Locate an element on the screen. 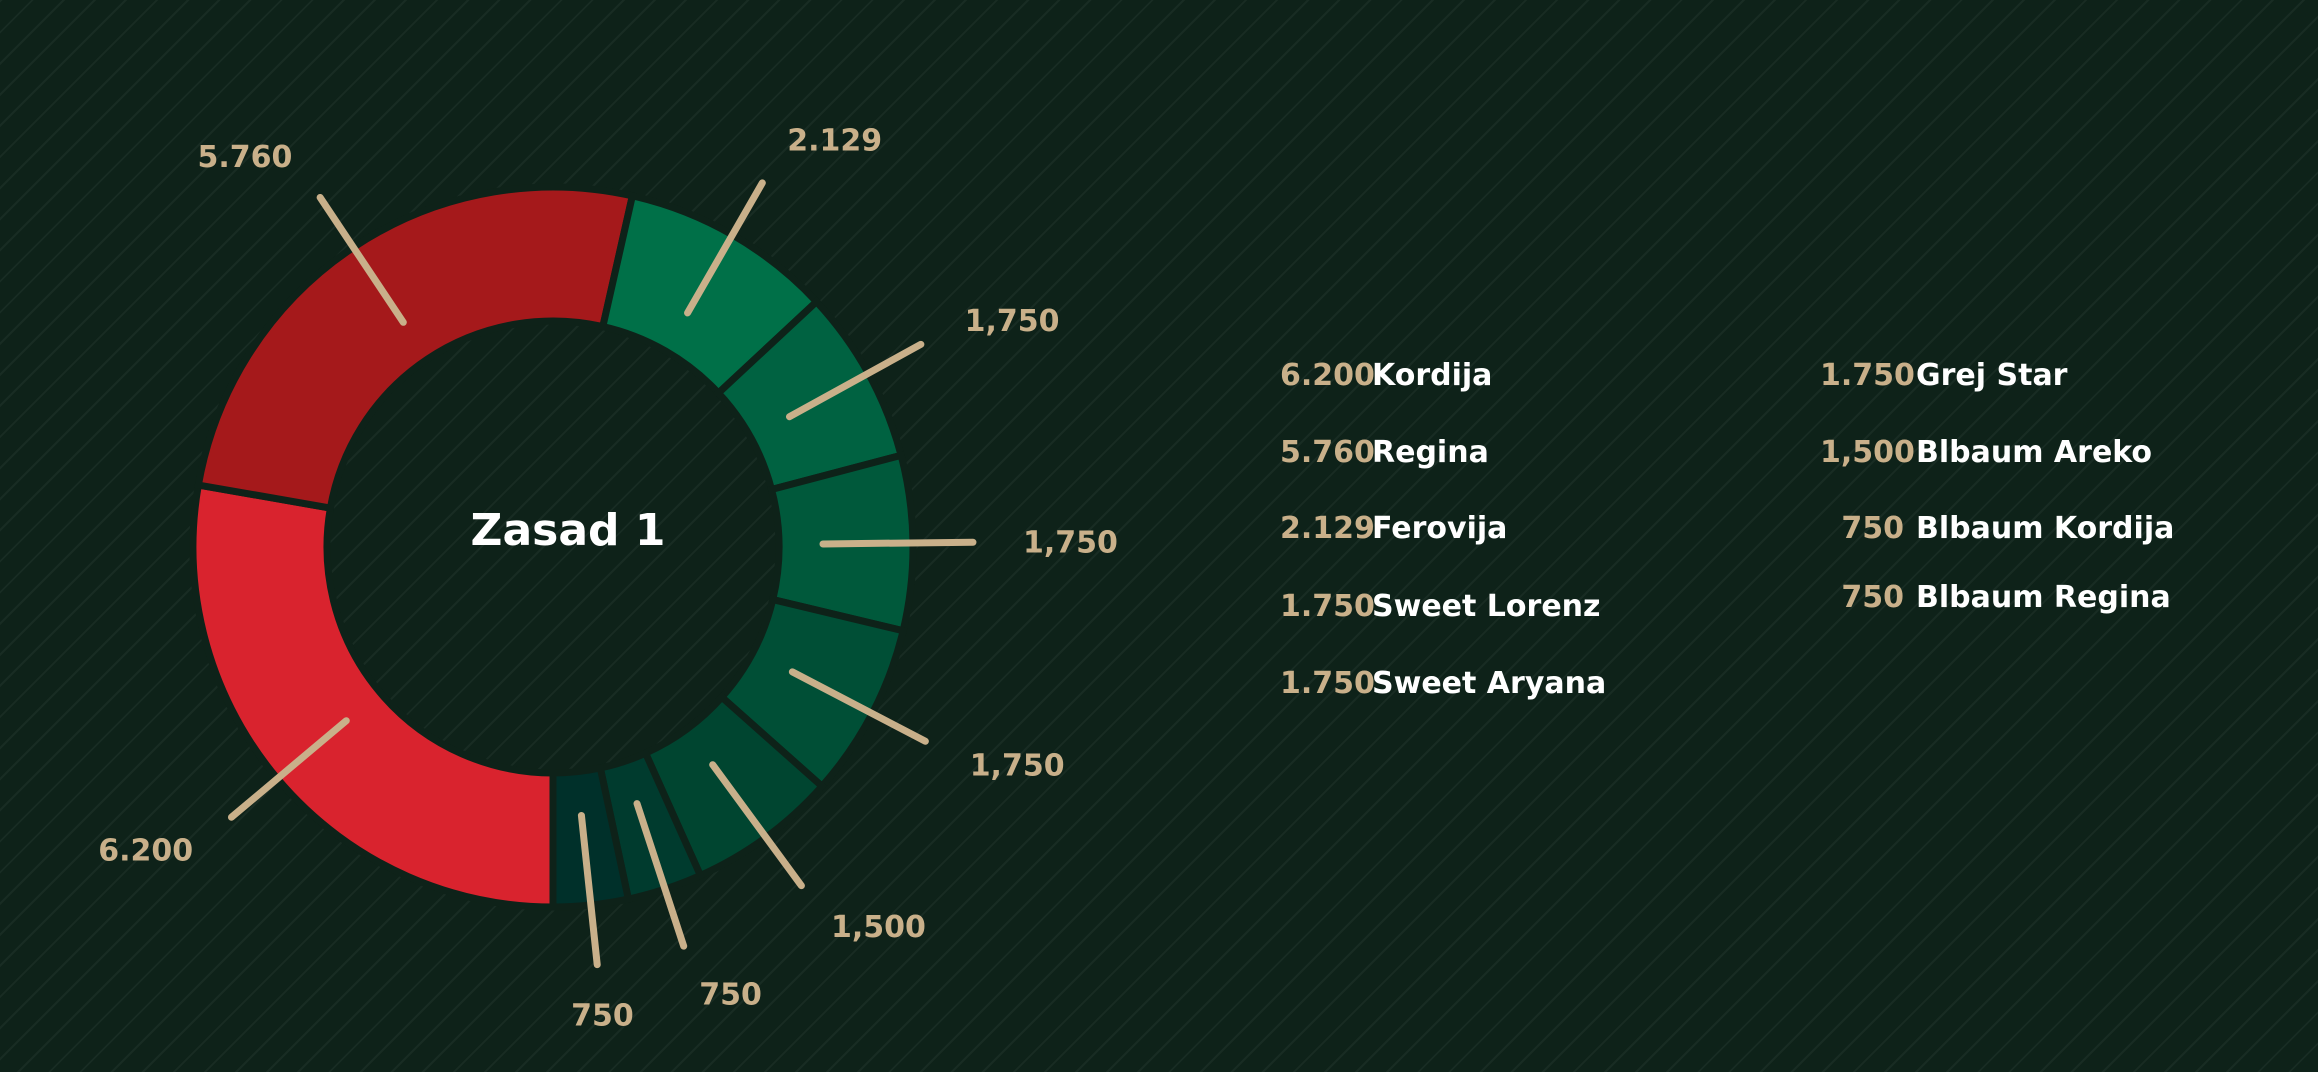 This screenshot has height=1072, width=2318. legend-item: 2.129 Ferovija is located at coordinates (1393, 528).